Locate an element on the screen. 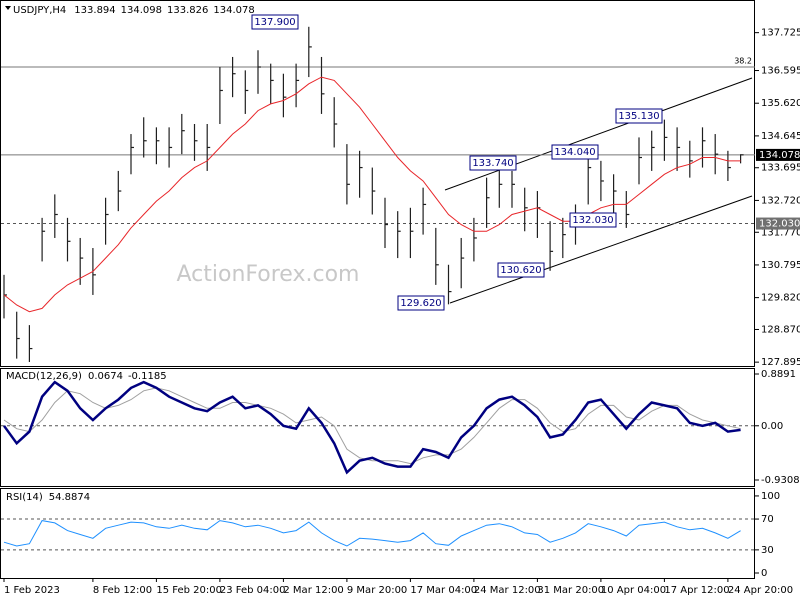  channel-upper is located at coordinates (598, 134).